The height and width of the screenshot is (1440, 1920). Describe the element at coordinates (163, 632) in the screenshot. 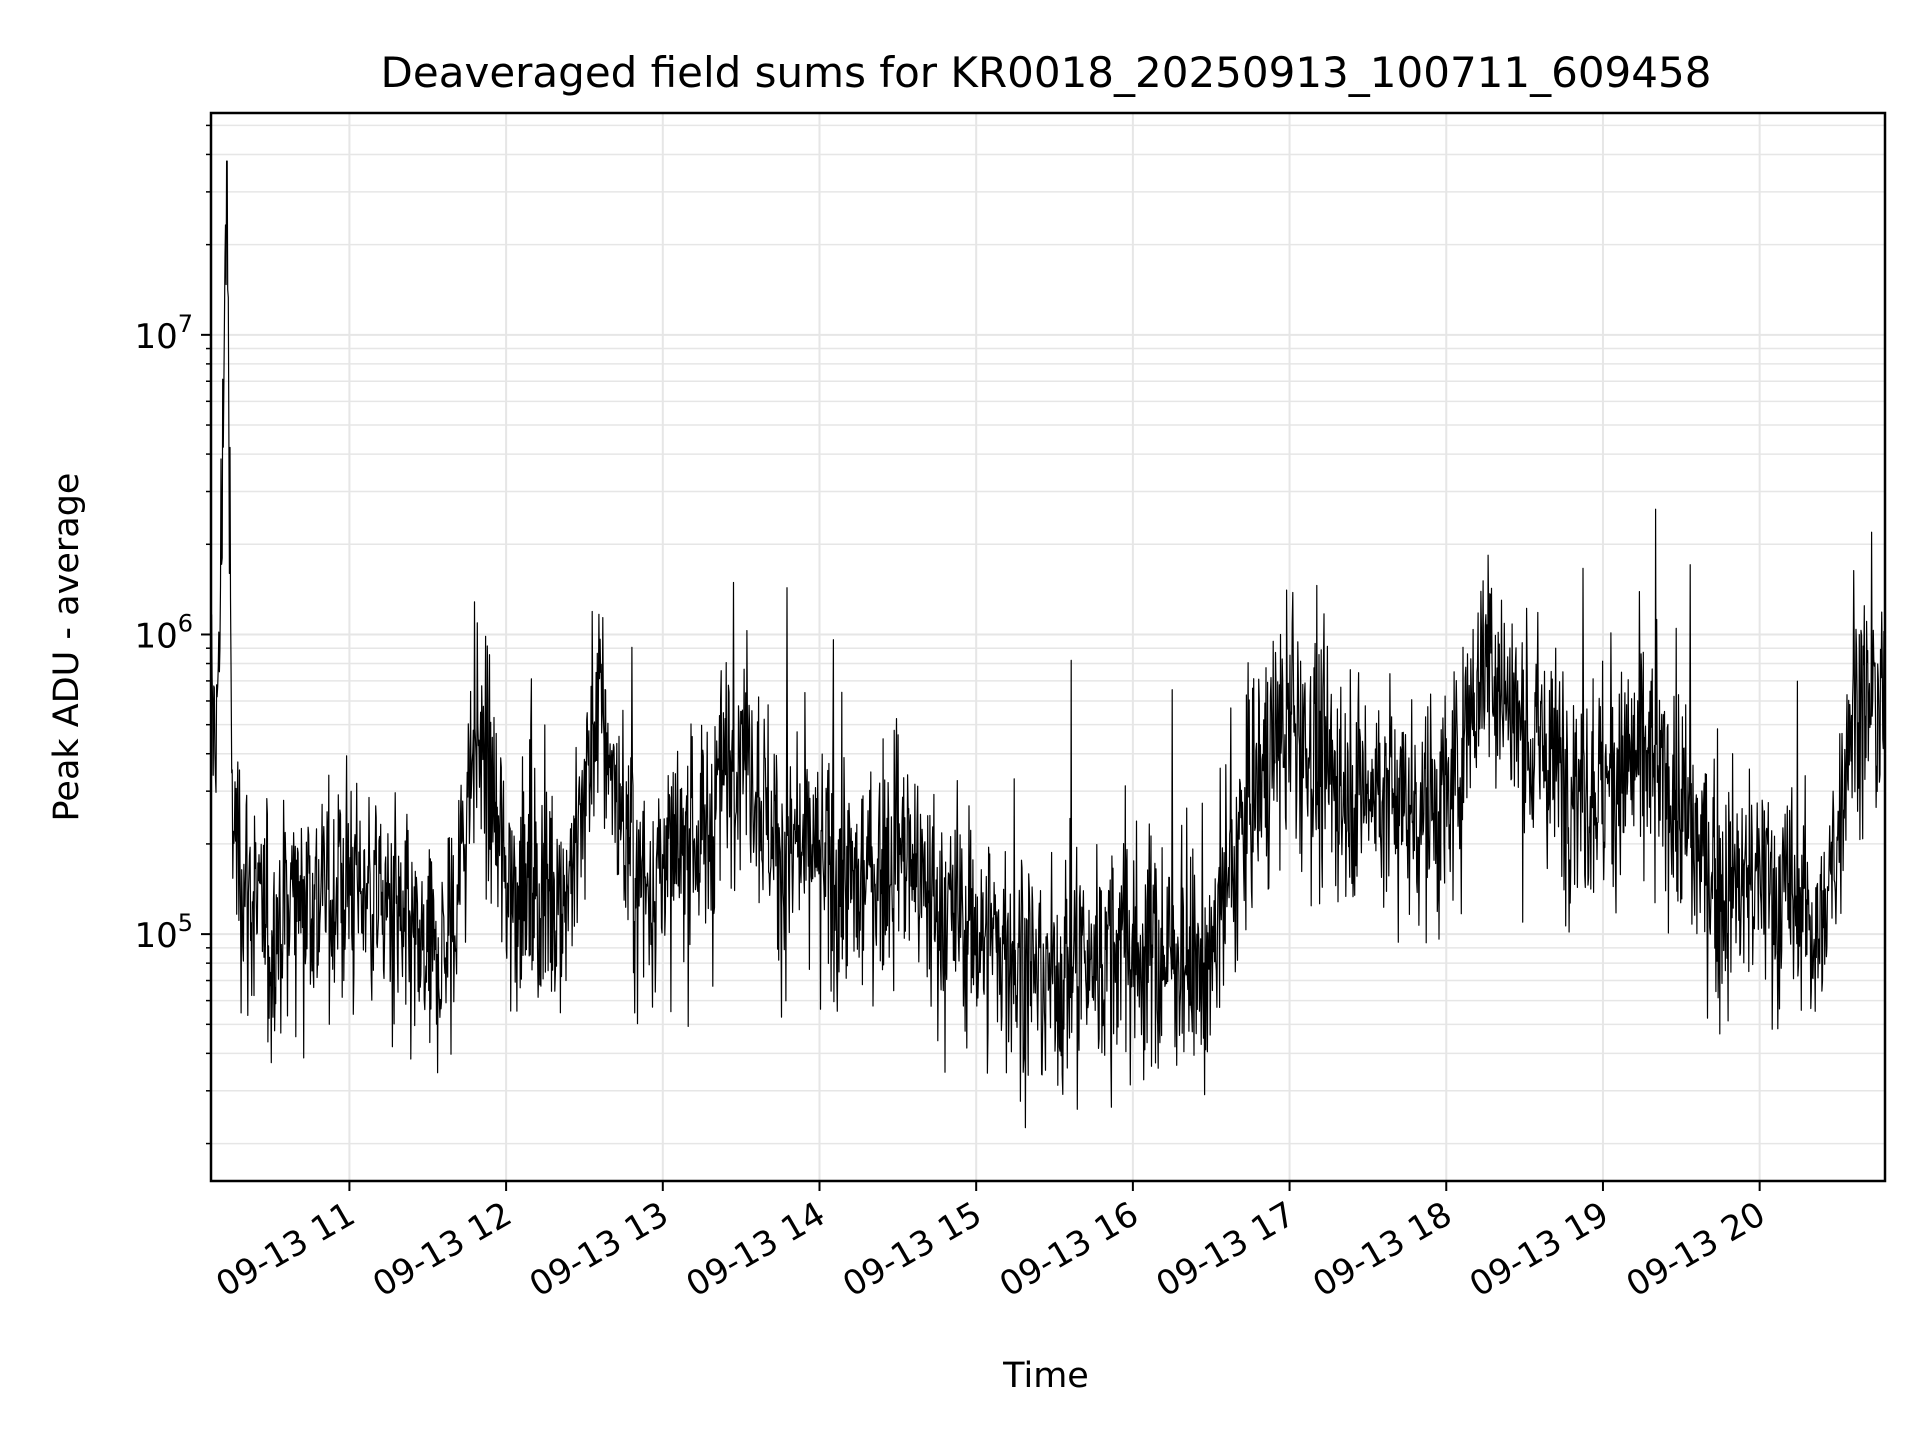

I see `y-tick-label: 10⁶` at that location.